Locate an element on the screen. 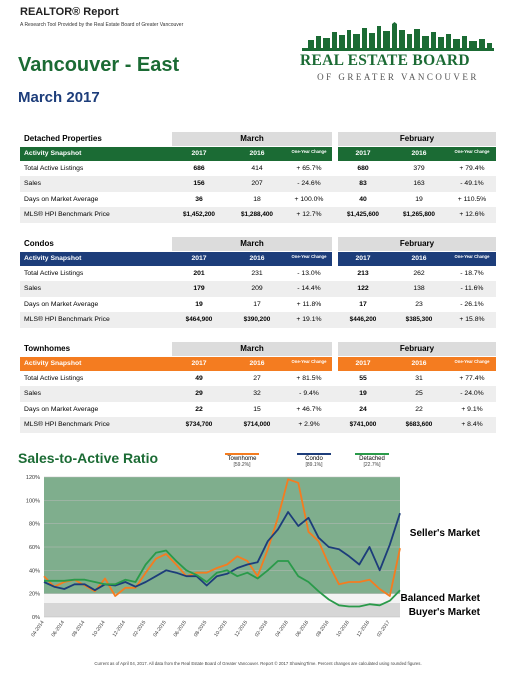 This screenshot has height=679, width=516. y-tick-label: 60% is located at coordinates (34, 548).